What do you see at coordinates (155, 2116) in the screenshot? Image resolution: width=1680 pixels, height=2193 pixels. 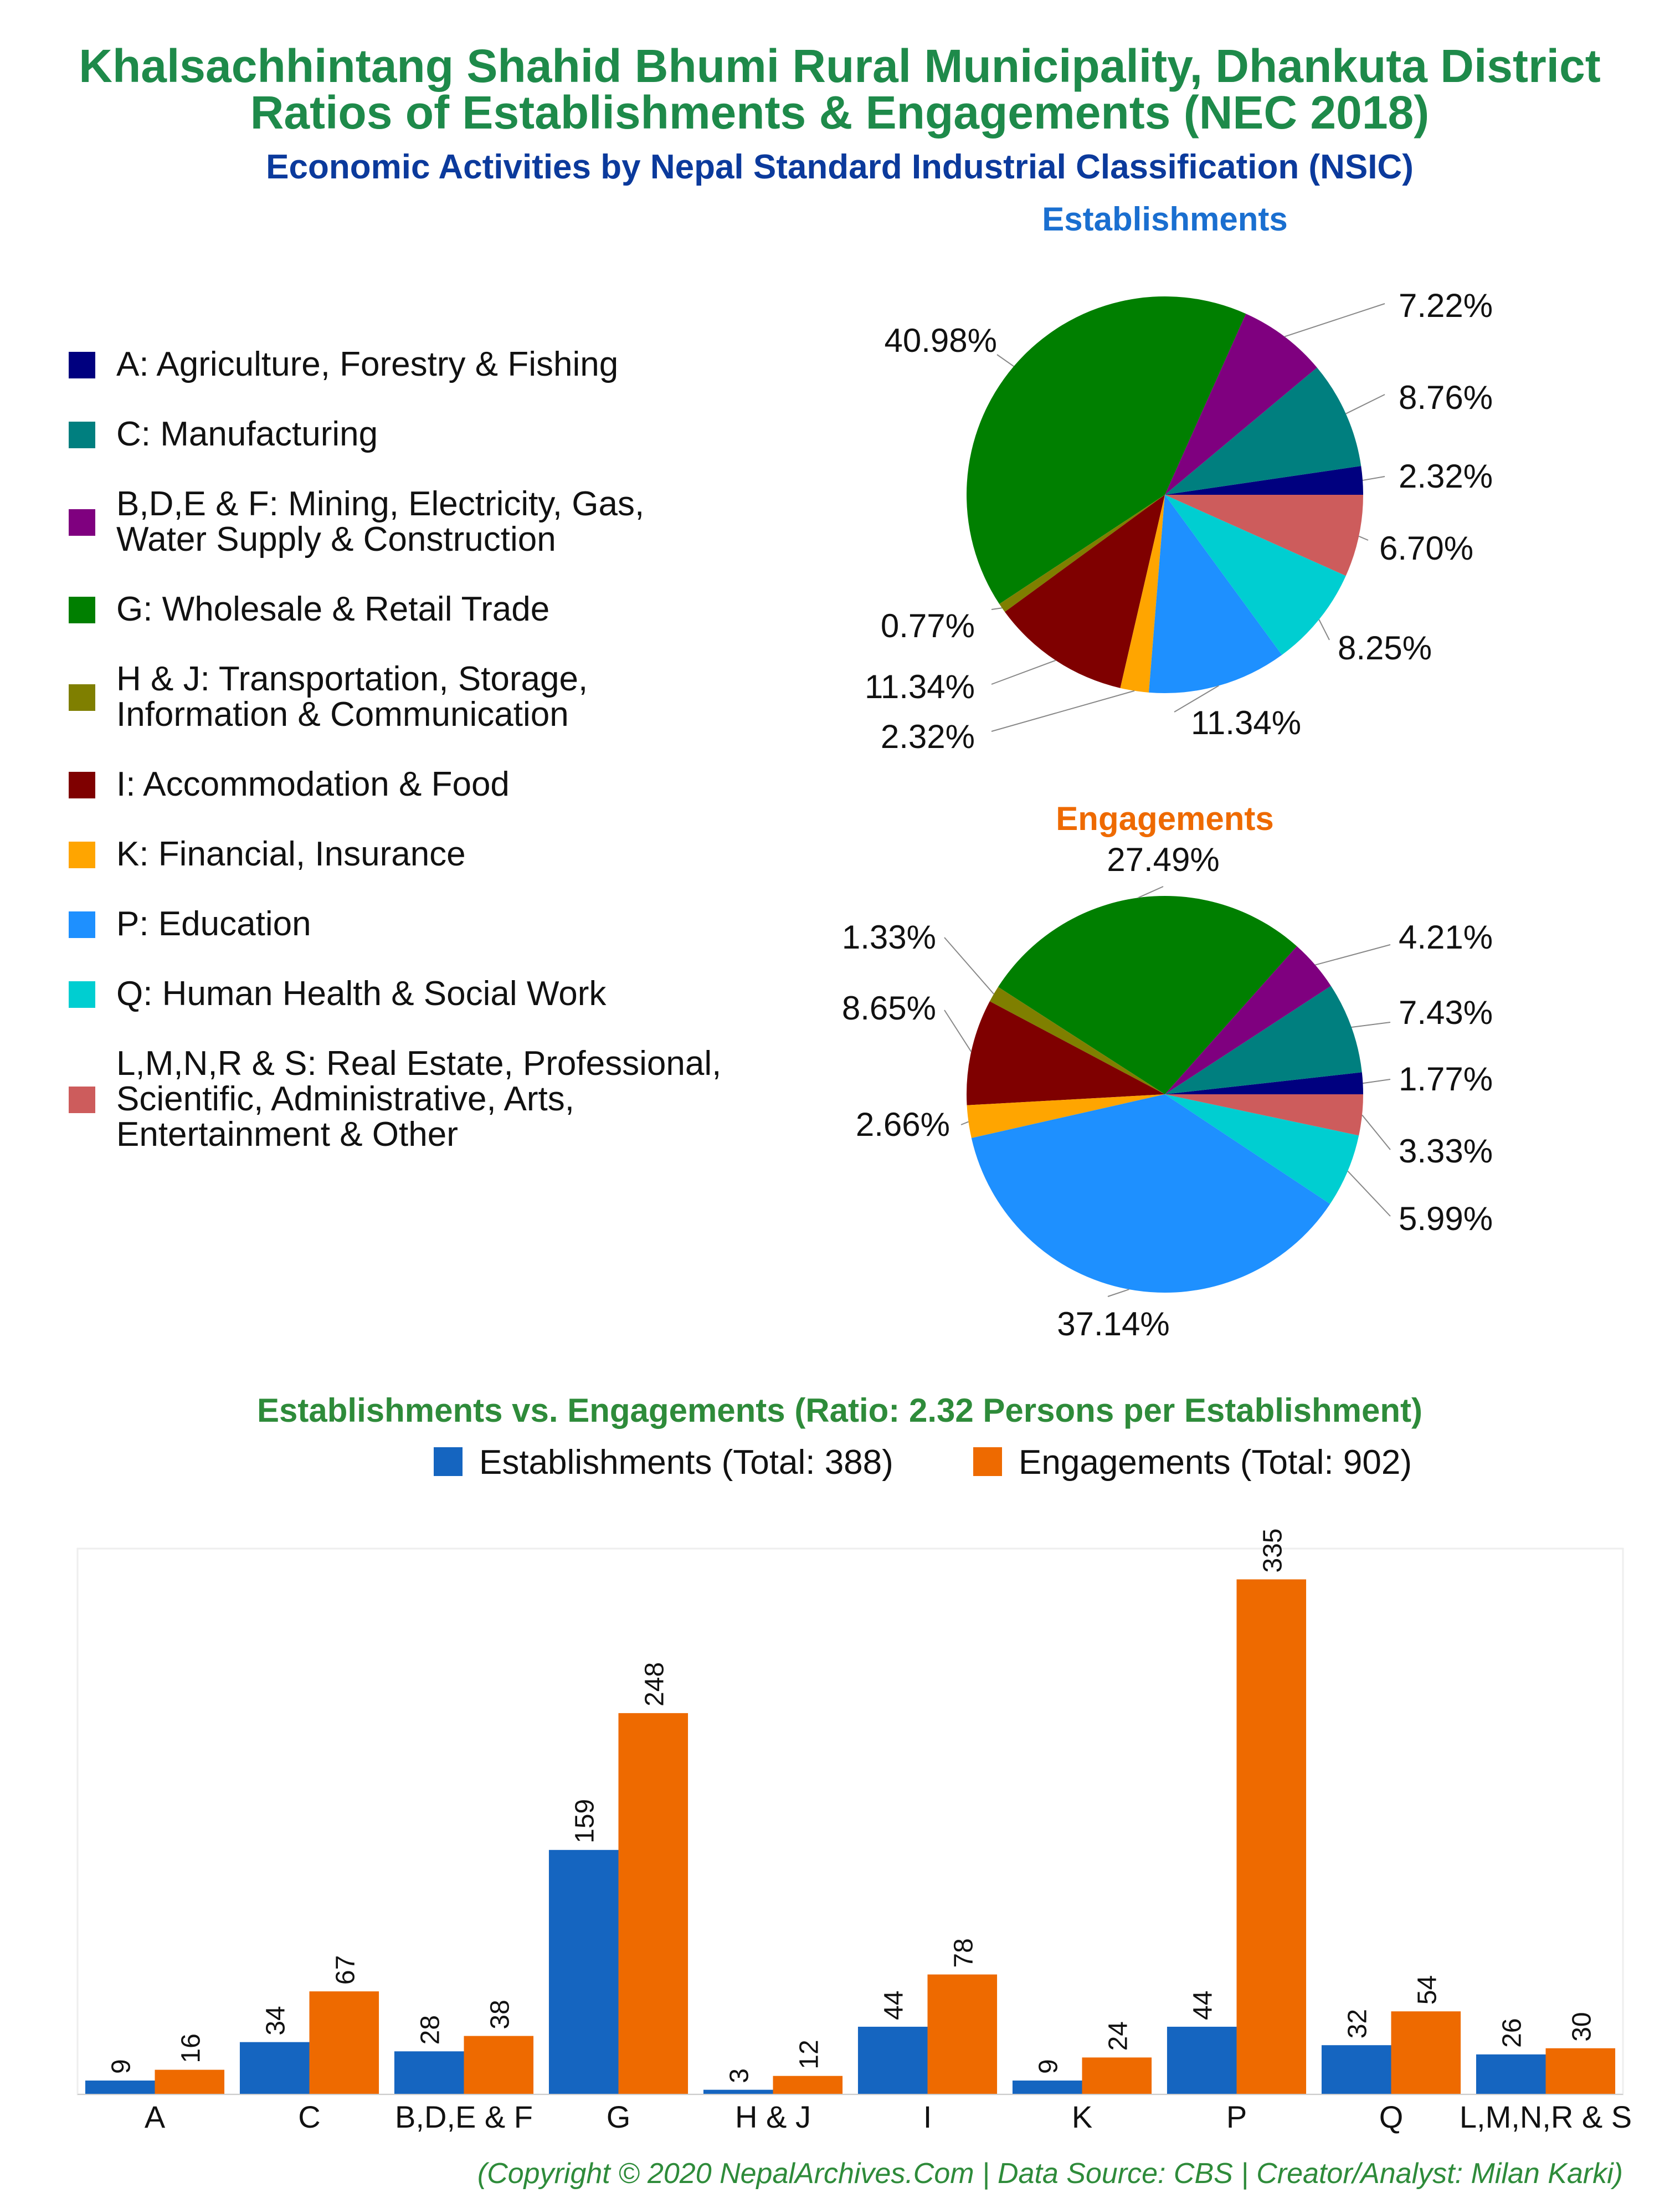 I see `x-tick-label-a: A` at bounding box center [155, 2116].